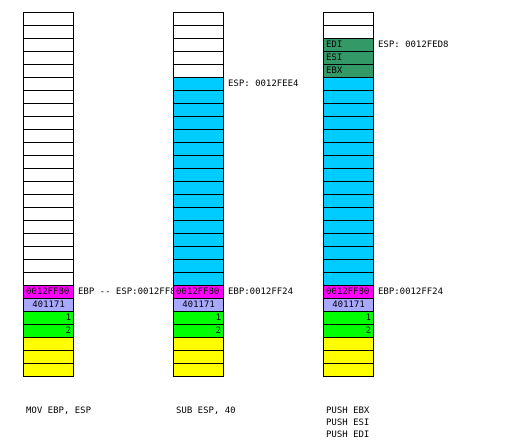 The height and width of the screenshot is (447, 514). What do you see at coordinates (413, 45) in the screenshot?
I see `register-annotation: ESP: 0012FED8` at bounding box center [413, 45].